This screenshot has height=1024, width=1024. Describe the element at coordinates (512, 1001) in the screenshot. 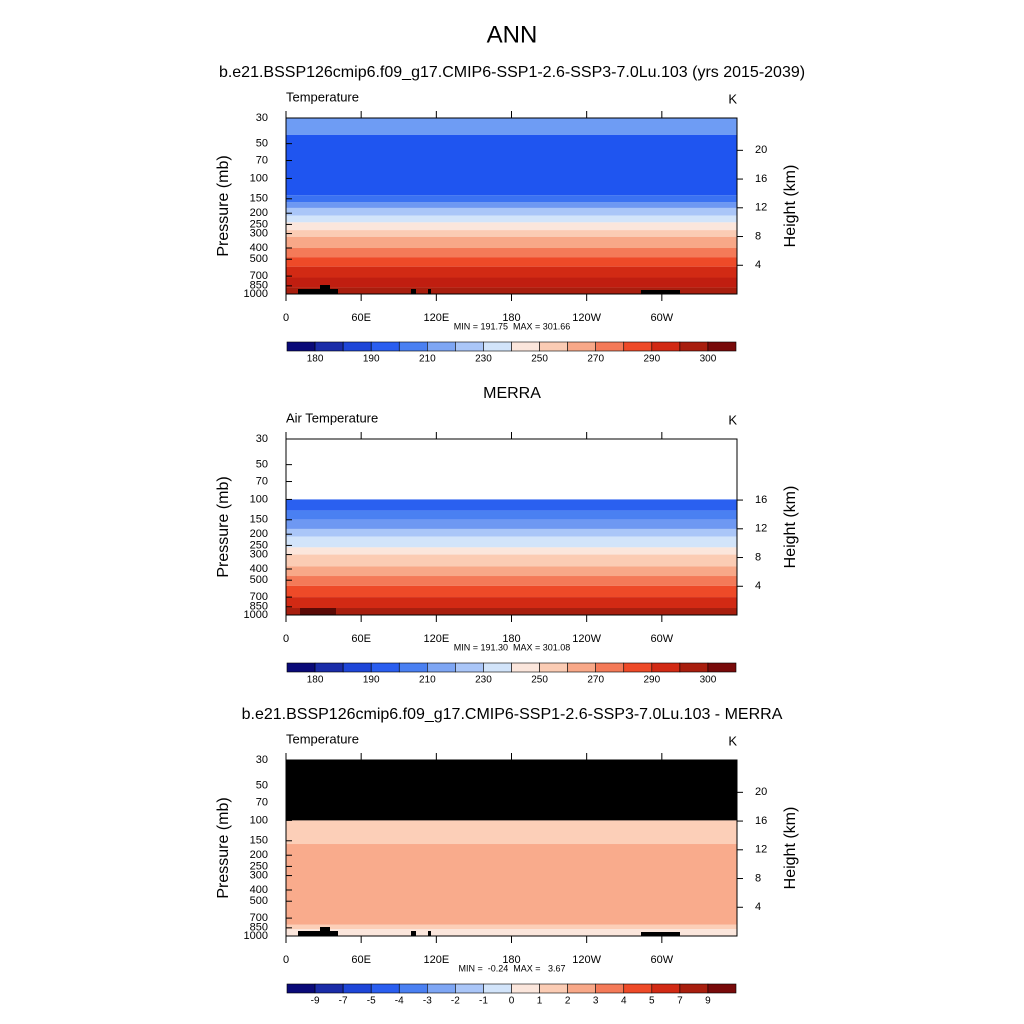

I see `colorbar-label: 0` at that location.